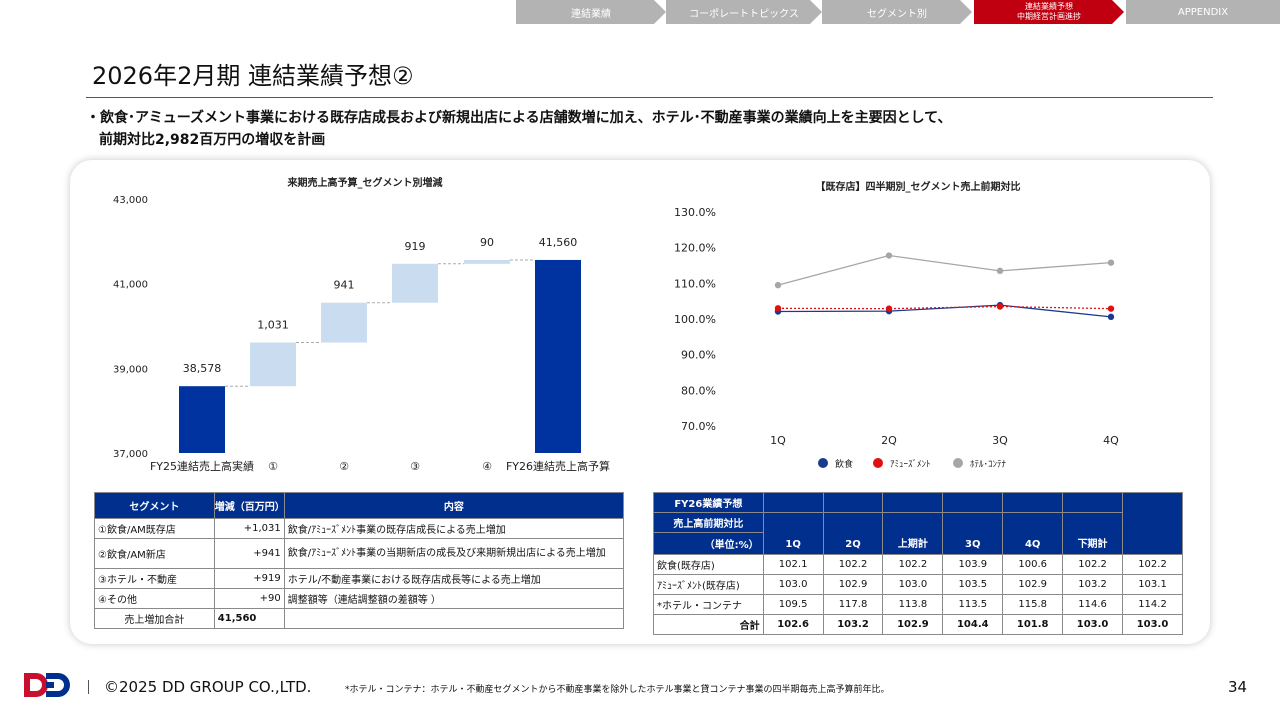  Describe the element at coordinates (487, 242) in the screenshot. I see `data-label: 90` at that location.